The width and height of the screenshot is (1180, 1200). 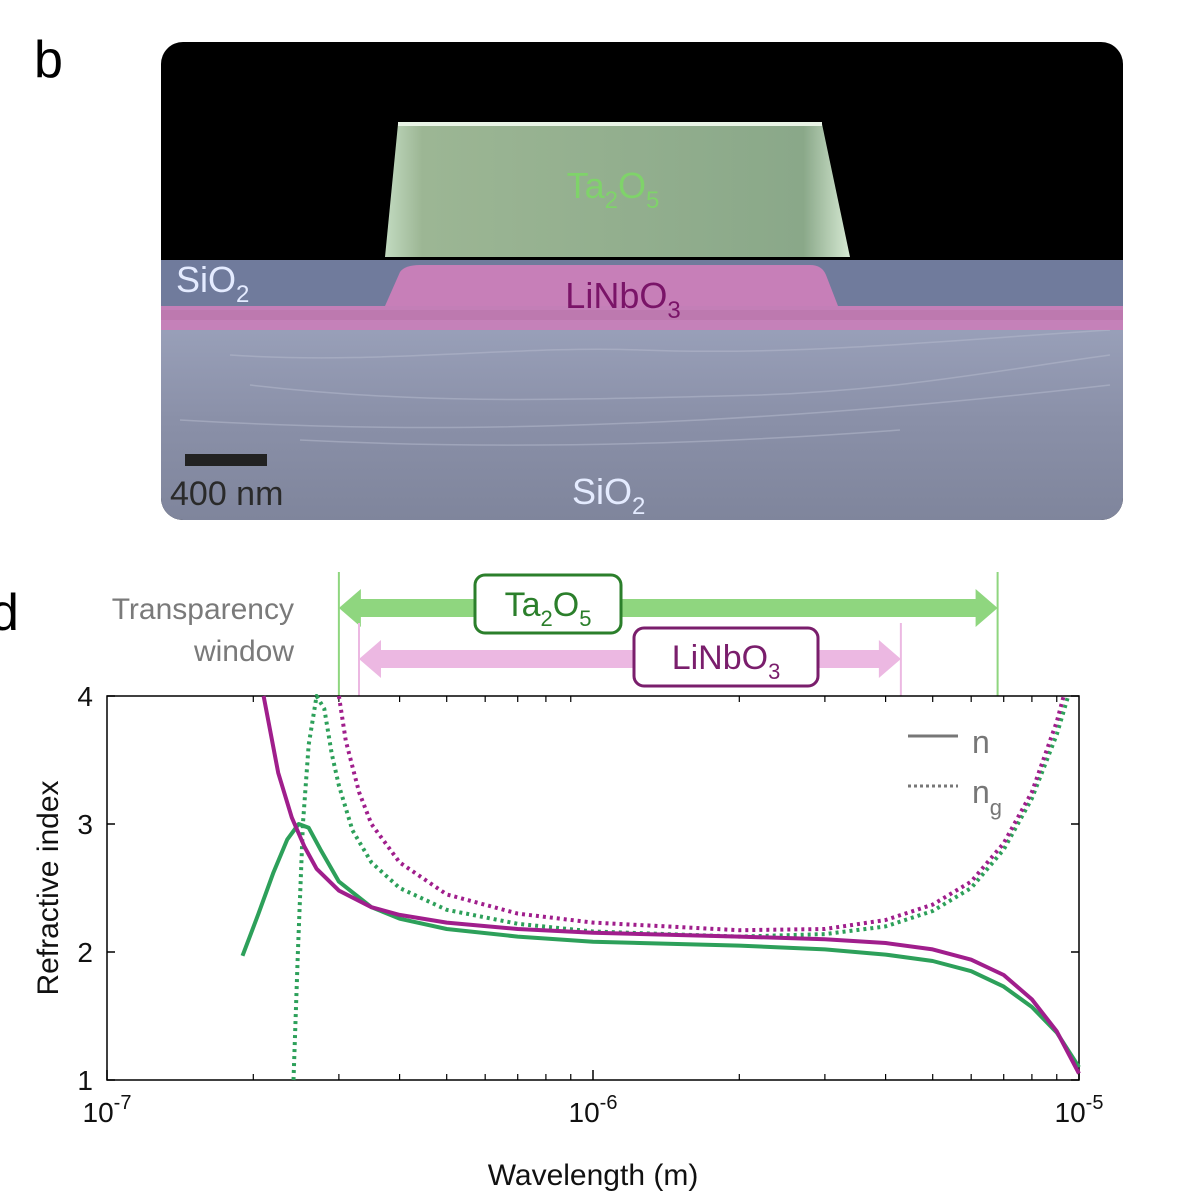 What do you see at coordinates (593, 1110) in the screenshot?
I see `x-tick-label: 10⁻⁶` at bounding box center [593, 1110].